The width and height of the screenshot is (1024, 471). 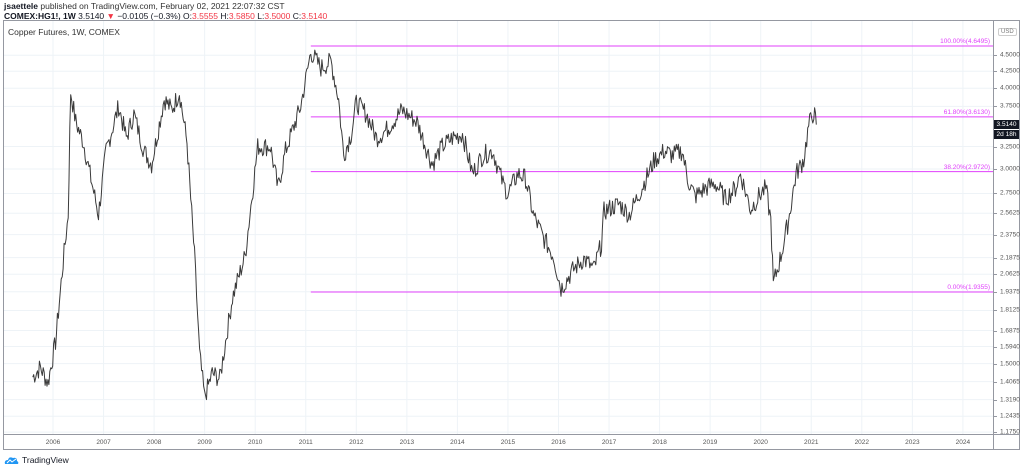 What do you see at coordinates (103, 442) in the screenshot?
I see `time-tick-label: 2007` at bounding box center [103, 442].